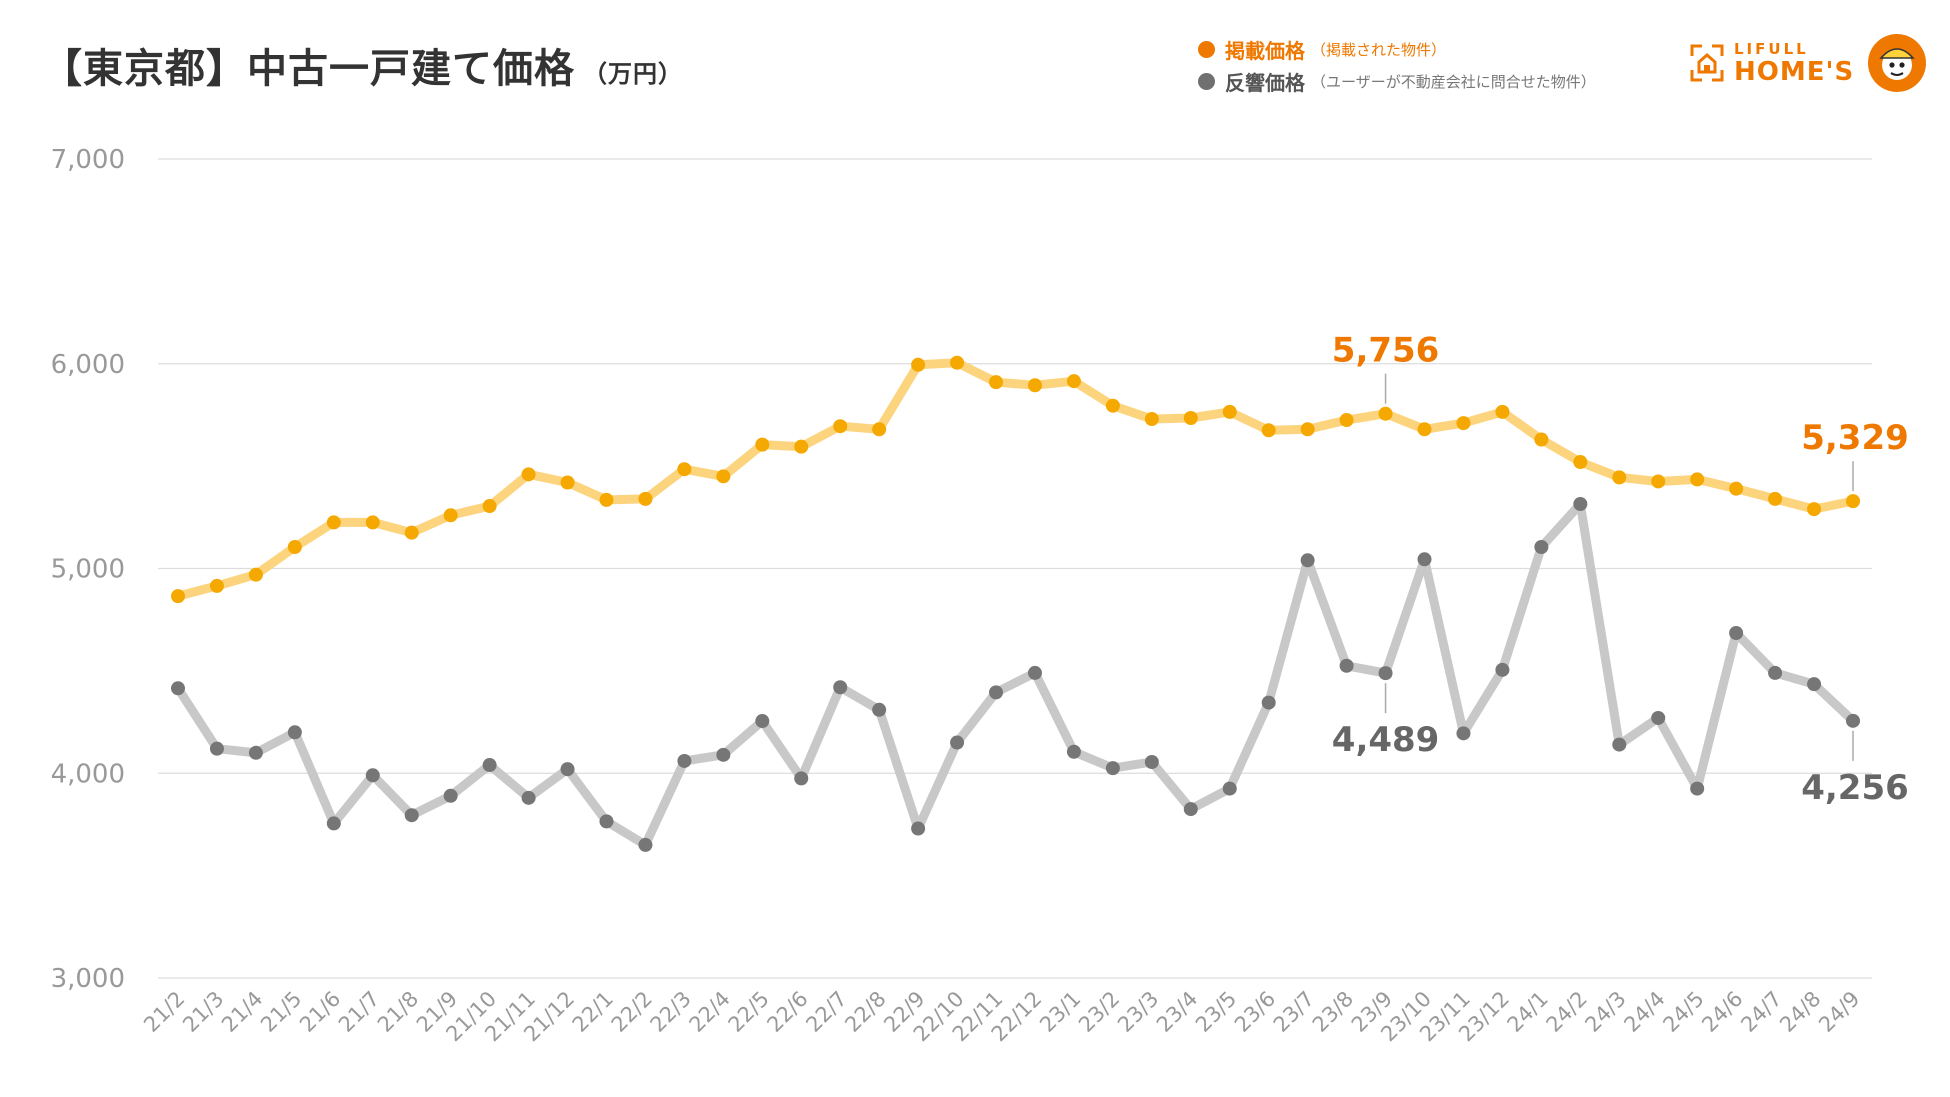  I want to click on x-tick-label: 21/2, so click(164, 1012).